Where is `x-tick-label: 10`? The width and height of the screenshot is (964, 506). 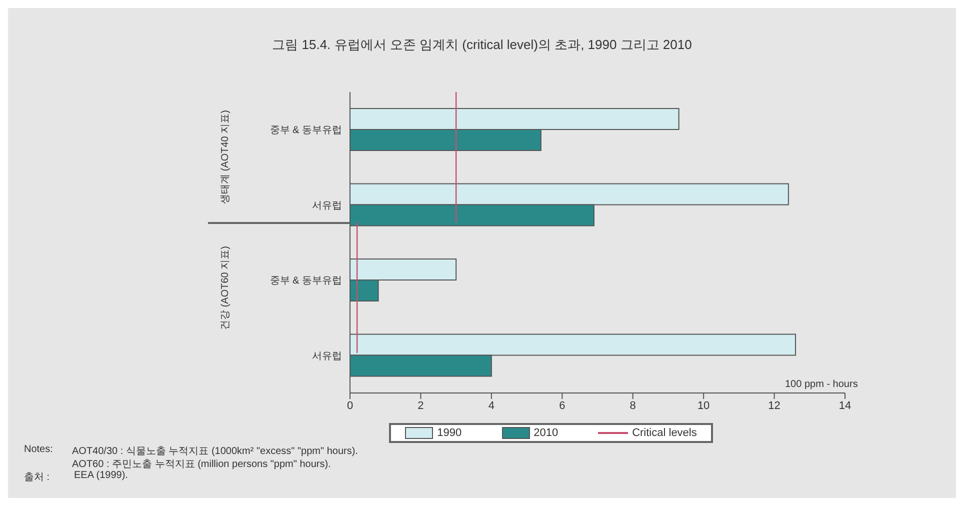 x-tick-label: 10 is located at coordinates (703, 406).